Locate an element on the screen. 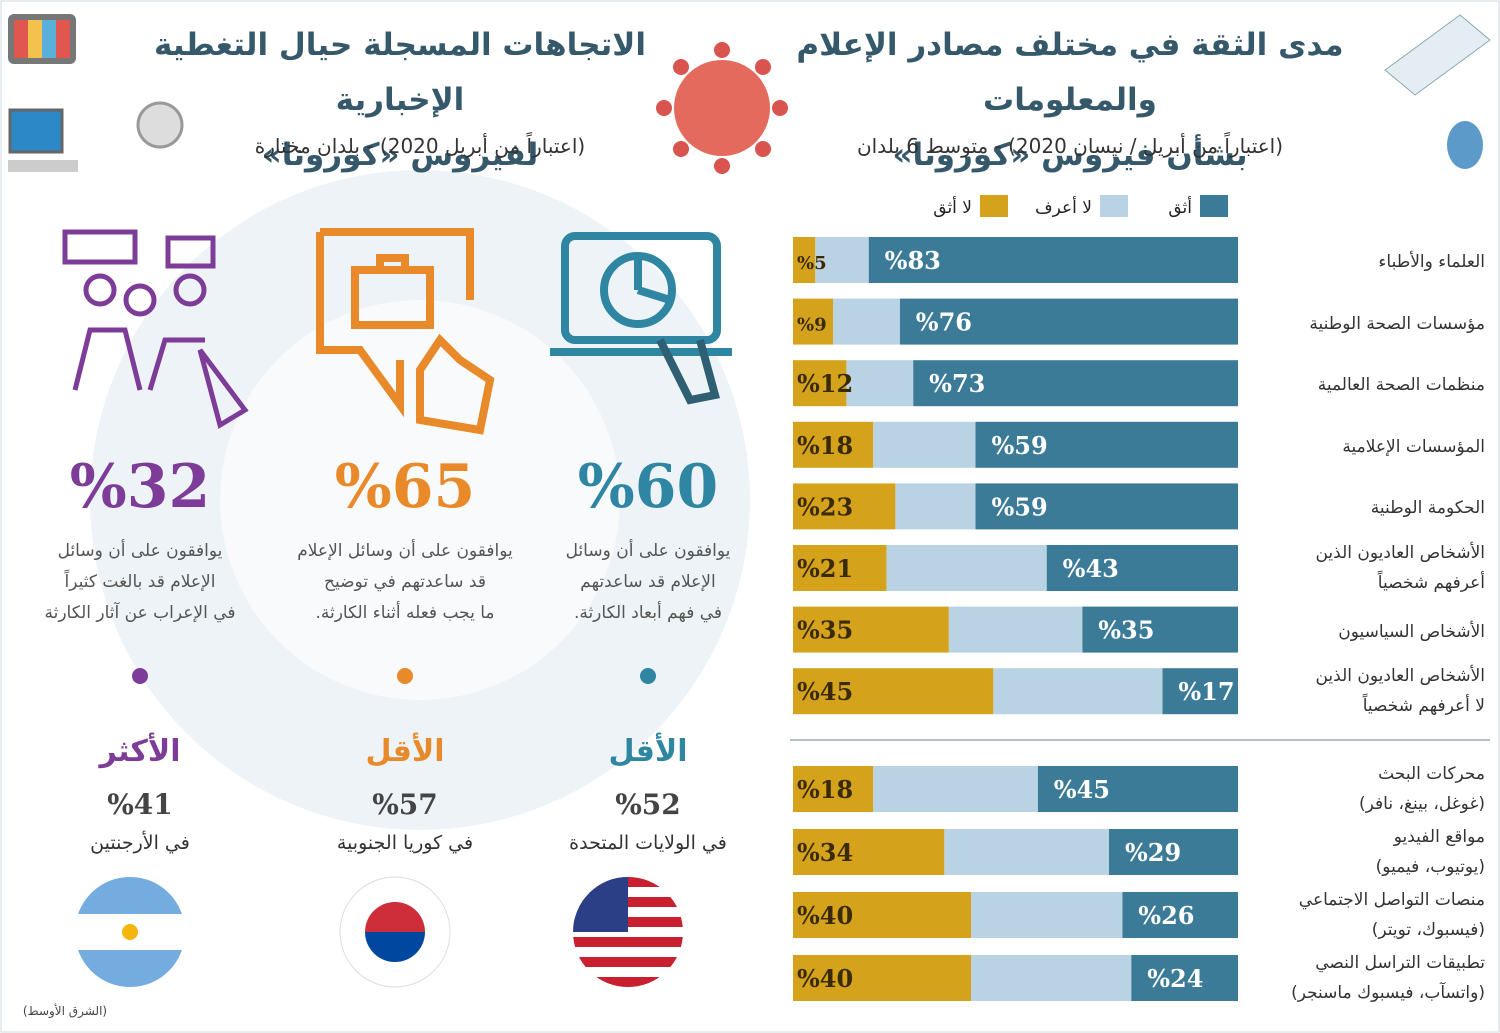 The width and height of the screenshot is (1500, 1033). flag-sun is located at coordinates (130, 932).